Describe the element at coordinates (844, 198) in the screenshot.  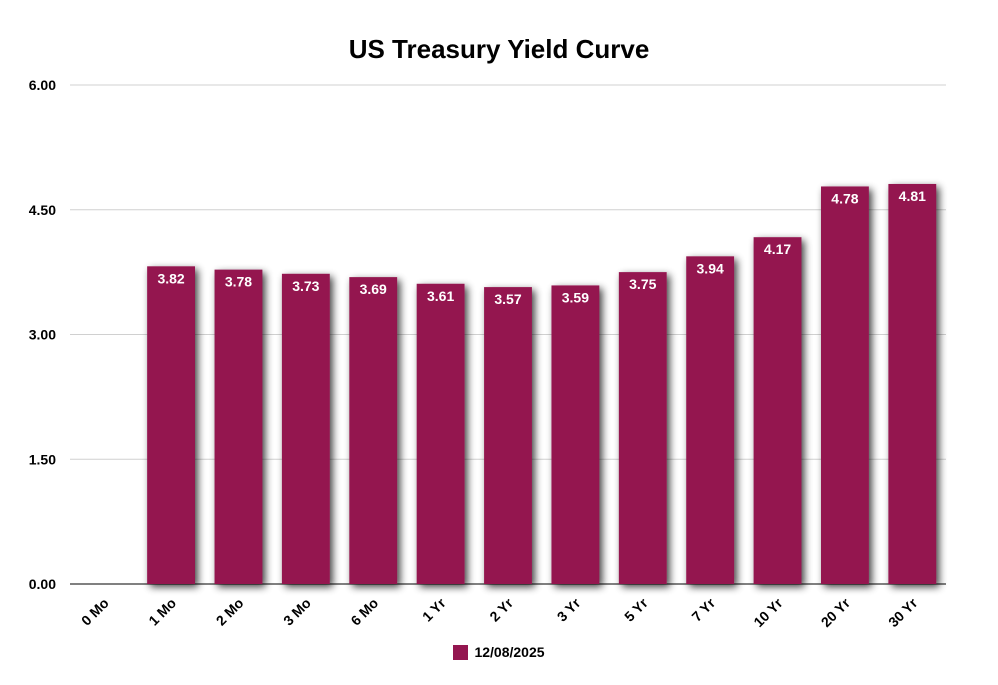
I see `data-label: 4.78` at that location.